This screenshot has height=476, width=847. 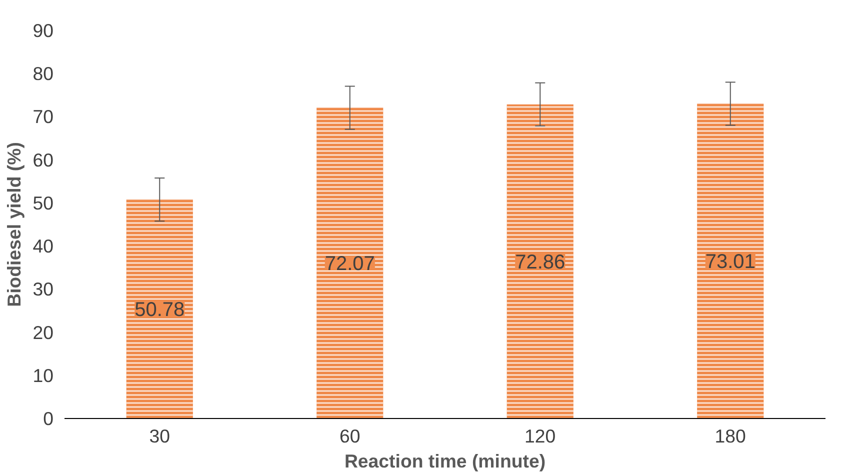 What do you see at coordinates (43, 203) in the screenshot?
I see `y-tick-label: 50` at bounding box center [43, 203].